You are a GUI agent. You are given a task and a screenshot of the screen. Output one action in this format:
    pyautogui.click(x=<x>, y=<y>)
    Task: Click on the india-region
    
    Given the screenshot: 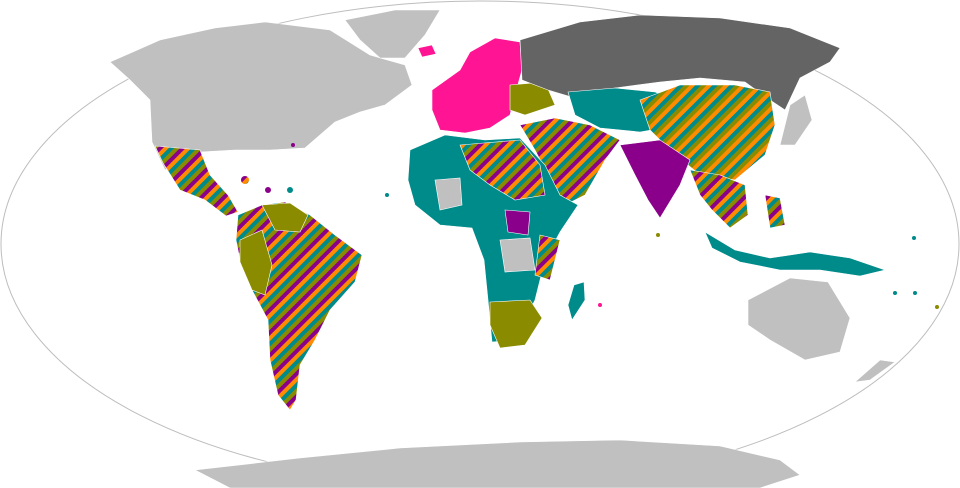 What is the action you would take?
    pyautogui.click(x=655, y=179)
    